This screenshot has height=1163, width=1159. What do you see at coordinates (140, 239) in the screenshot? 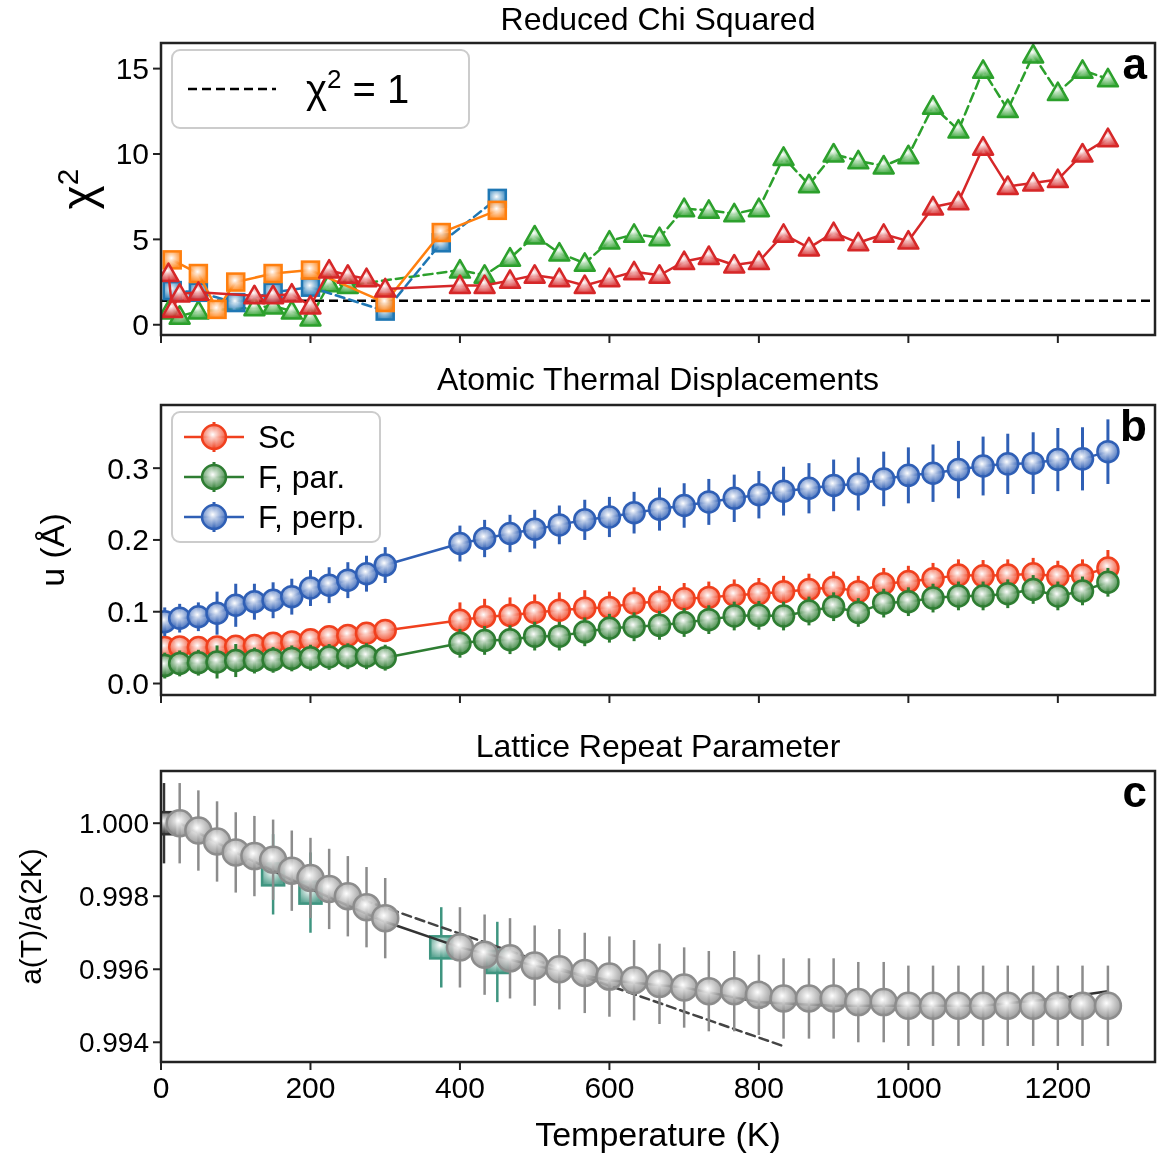
I see `y-tick-label: 5` at bounding box center [140, 239].